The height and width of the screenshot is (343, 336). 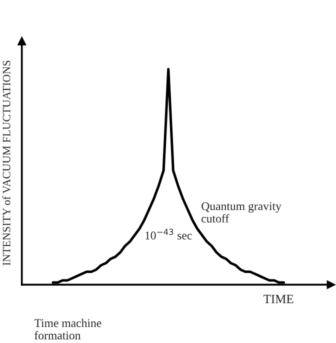 I want to click on x-axis-title: TIME, so click(x=279, y=299).